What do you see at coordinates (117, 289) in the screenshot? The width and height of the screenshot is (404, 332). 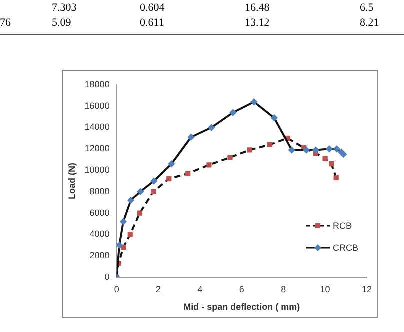 I see `x-tick-label: 0` at bounding box center [117, 289].